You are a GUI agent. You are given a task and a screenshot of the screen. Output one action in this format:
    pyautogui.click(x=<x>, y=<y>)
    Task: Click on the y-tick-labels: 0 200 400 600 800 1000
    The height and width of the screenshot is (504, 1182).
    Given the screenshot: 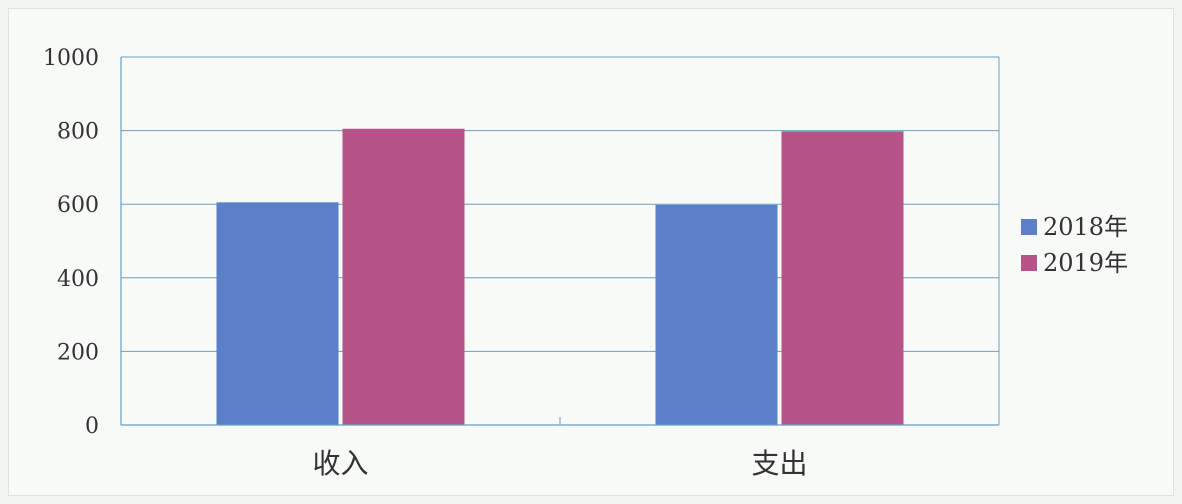 What is the action you would take?
    pyautogui.click(x=71, y=242)
    